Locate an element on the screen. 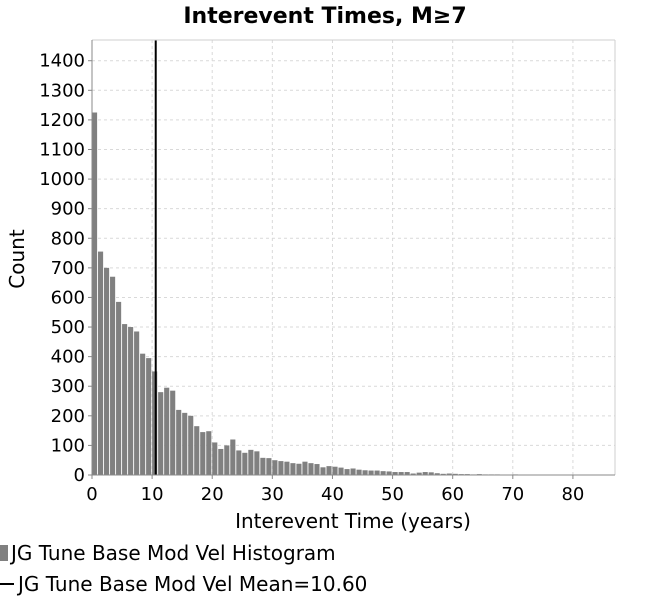  y-tick-label: 200 is located at coordinates (68, 416).